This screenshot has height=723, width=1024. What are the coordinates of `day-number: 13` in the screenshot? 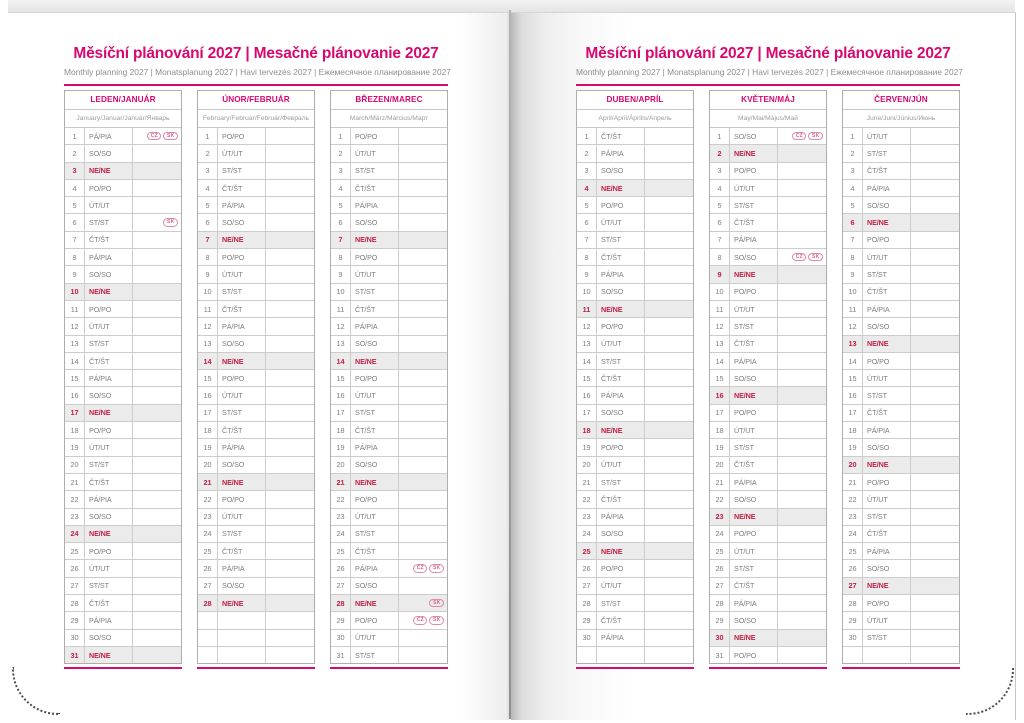 It's located at (587, 343).